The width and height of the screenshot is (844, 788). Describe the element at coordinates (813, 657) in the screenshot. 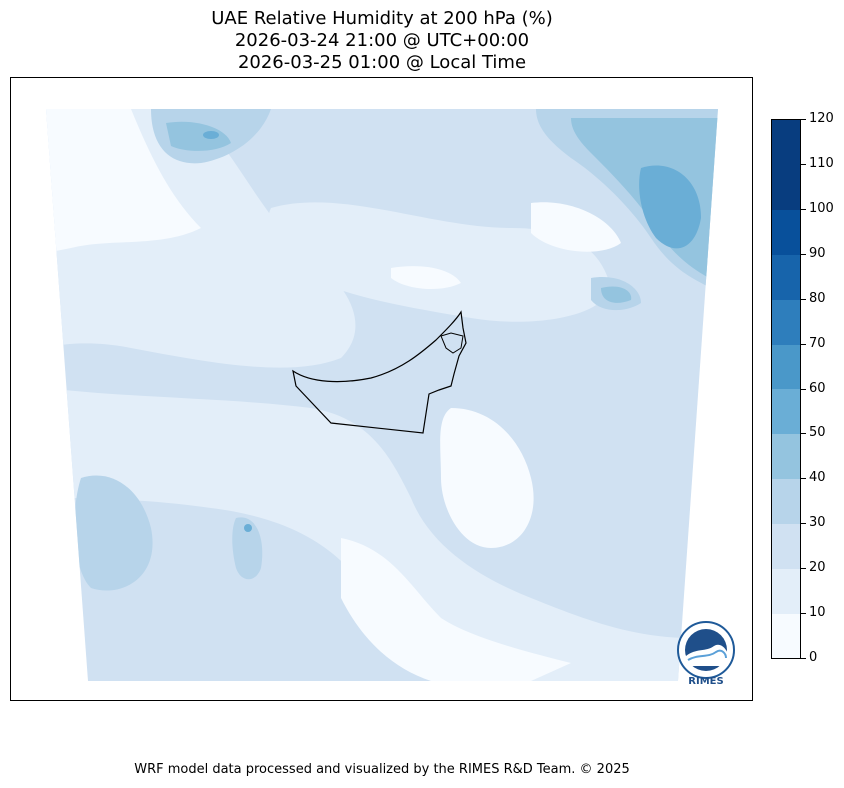

I see `colorbar-tick-label: 0` at that location.